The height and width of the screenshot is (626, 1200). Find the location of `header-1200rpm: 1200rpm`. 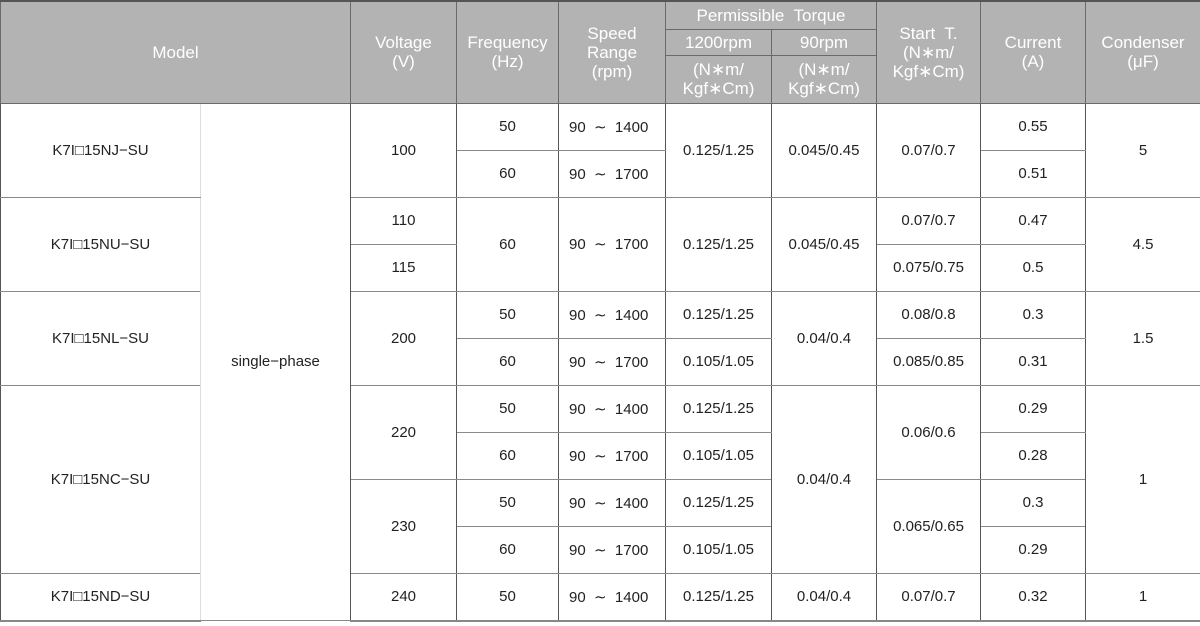

header-1200rpm: 1200rpm is located at coordinates (718, 42).